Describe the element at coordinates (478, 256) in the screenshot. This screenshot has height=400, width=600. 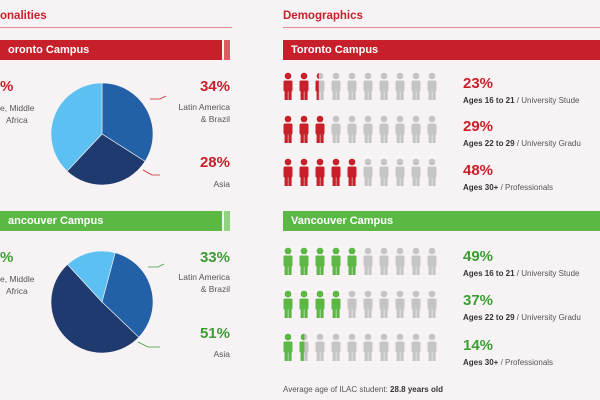
I see `vancouver-row-1-pct: 49%` at that location.